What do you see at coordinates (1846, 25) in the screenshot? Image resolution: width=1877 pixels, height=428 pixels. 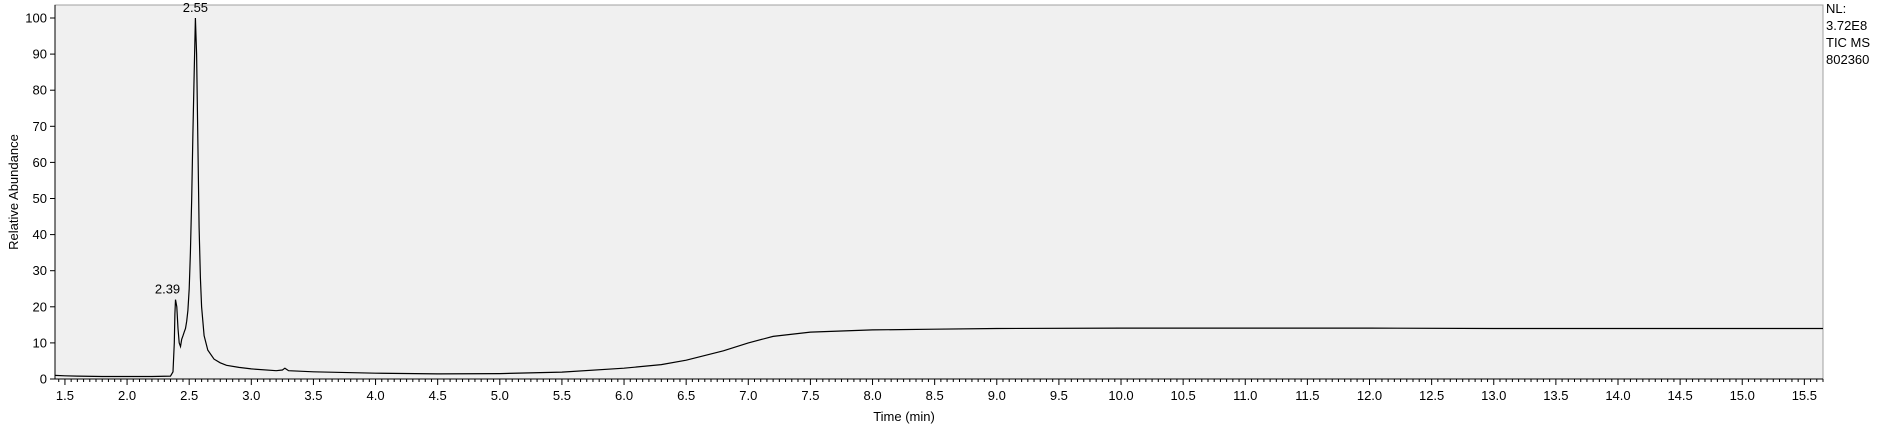 I see `nl-info-line: 3.72E8` at bounding box center [1846, 25].